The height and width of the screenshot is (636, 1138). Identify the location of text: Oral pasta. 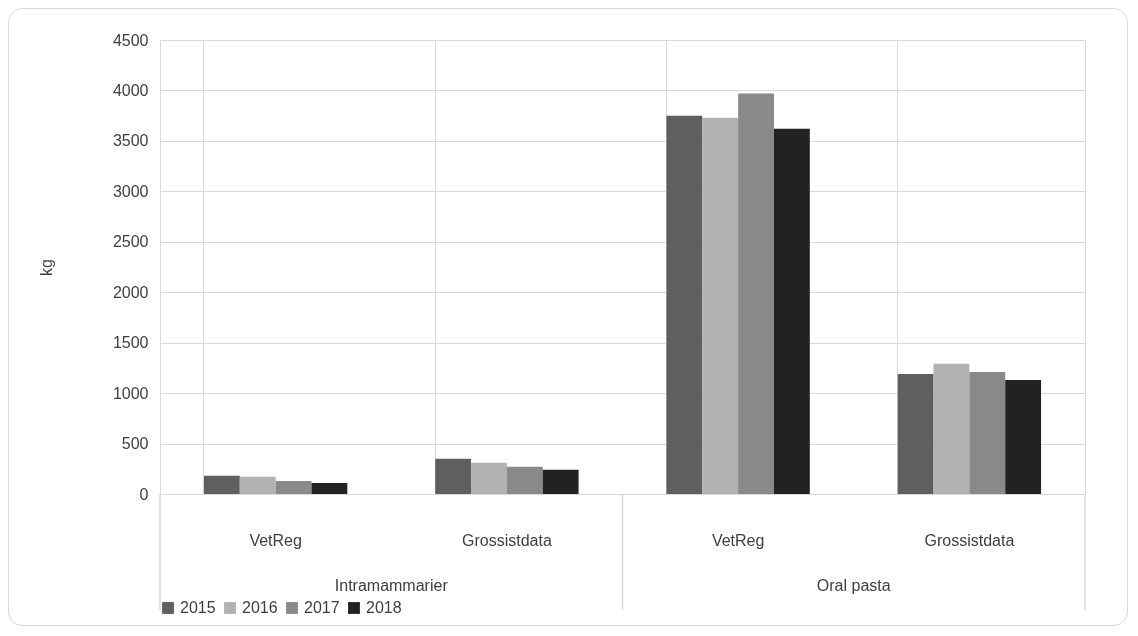
(853, 585).